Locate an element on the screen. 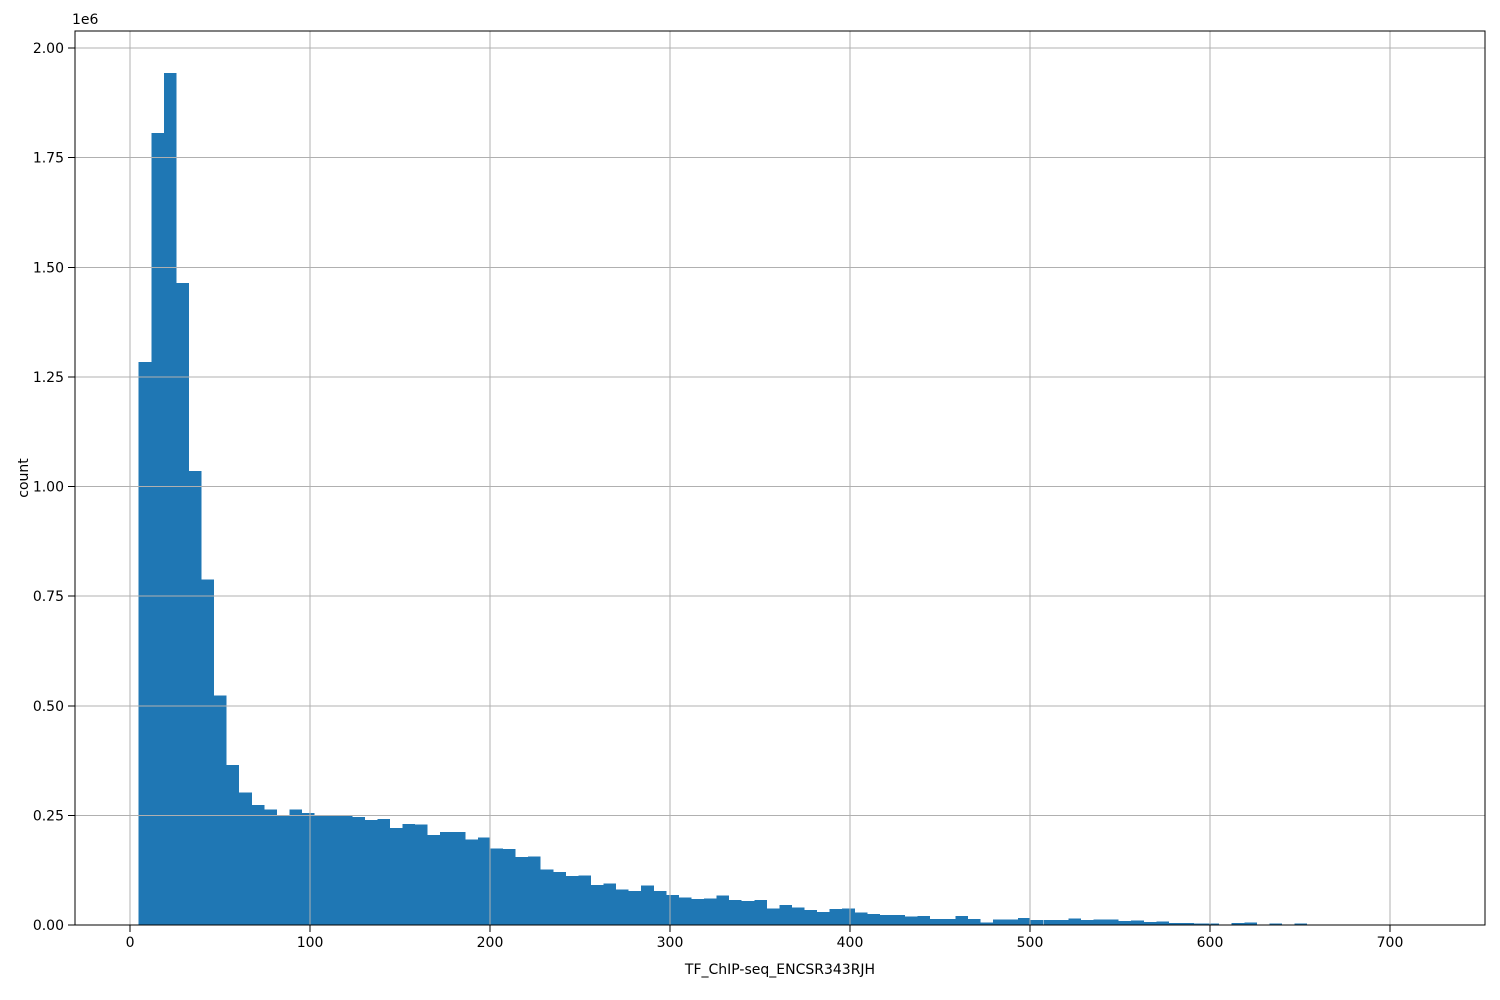 The image size is (1500, 1000). y-tick-label: 1.25 is located at coordinates (48, 378).